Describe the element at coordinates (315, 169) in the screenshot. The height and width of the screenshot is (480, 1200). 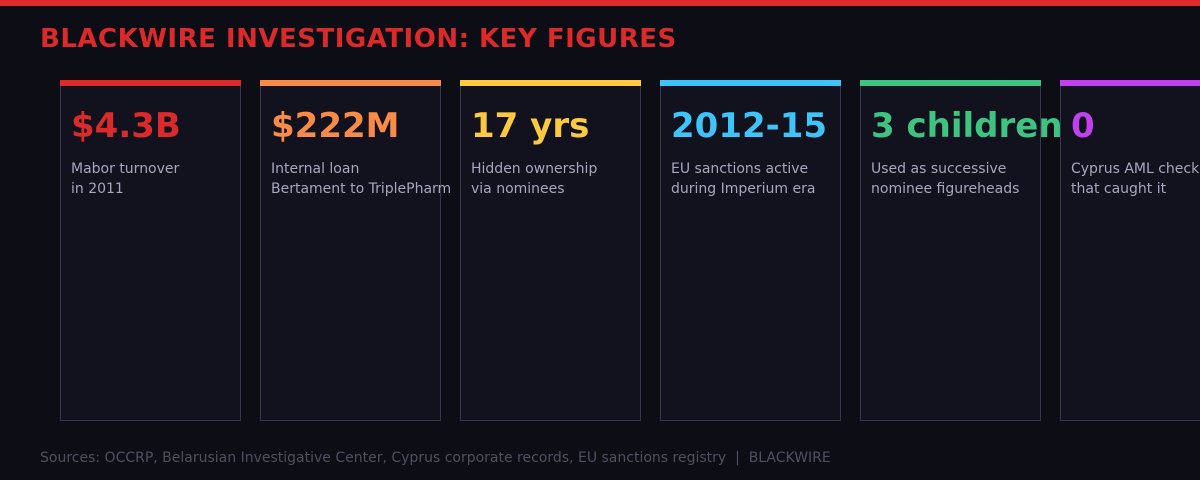
I see `card-description-line: Internal loan` at that location.